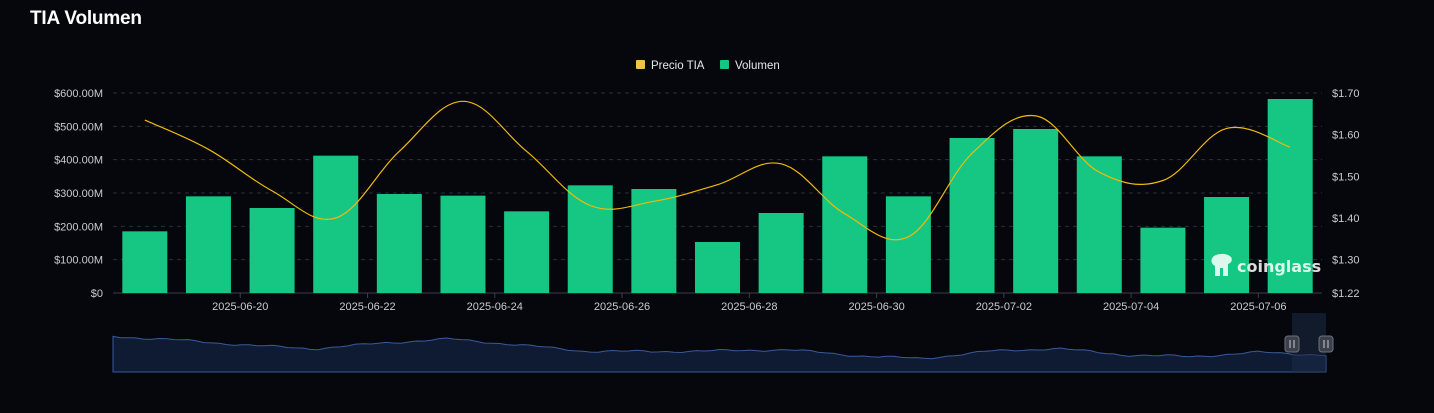 The height and width of the screenshot is (413, 1434). I want to click on legend-swatch-price, so click(640, 64).